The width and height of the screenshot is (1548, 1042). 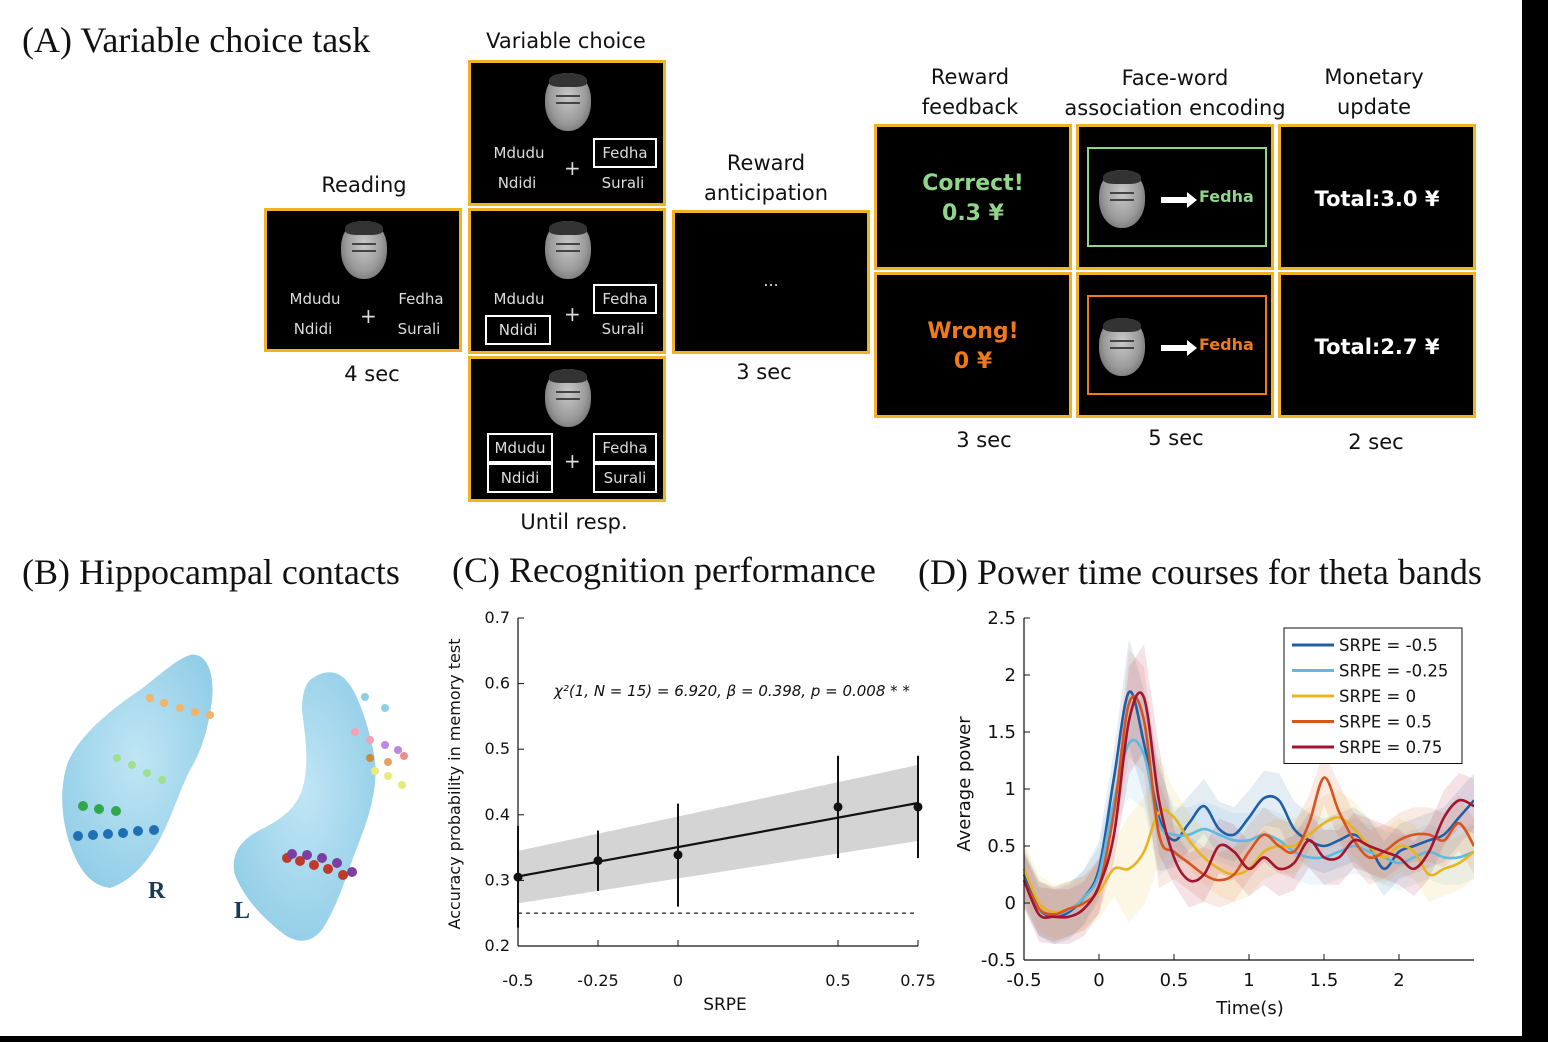 I want to click on y-tick-label: 1, so click(x=1010, y=789).